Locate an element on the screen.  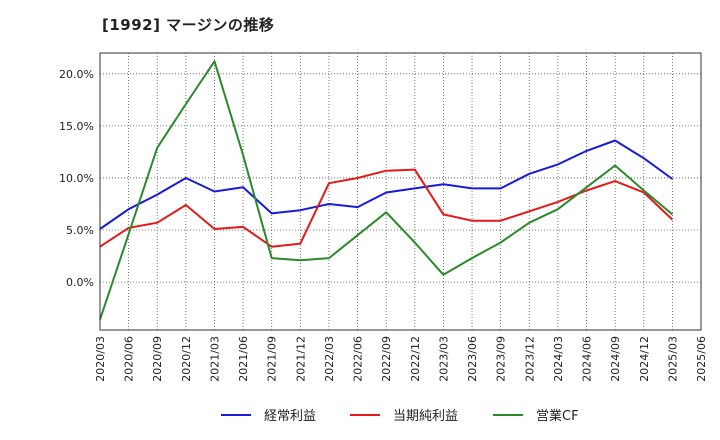
y-tick-label: 10.0% is located at coordinates (76, 178).